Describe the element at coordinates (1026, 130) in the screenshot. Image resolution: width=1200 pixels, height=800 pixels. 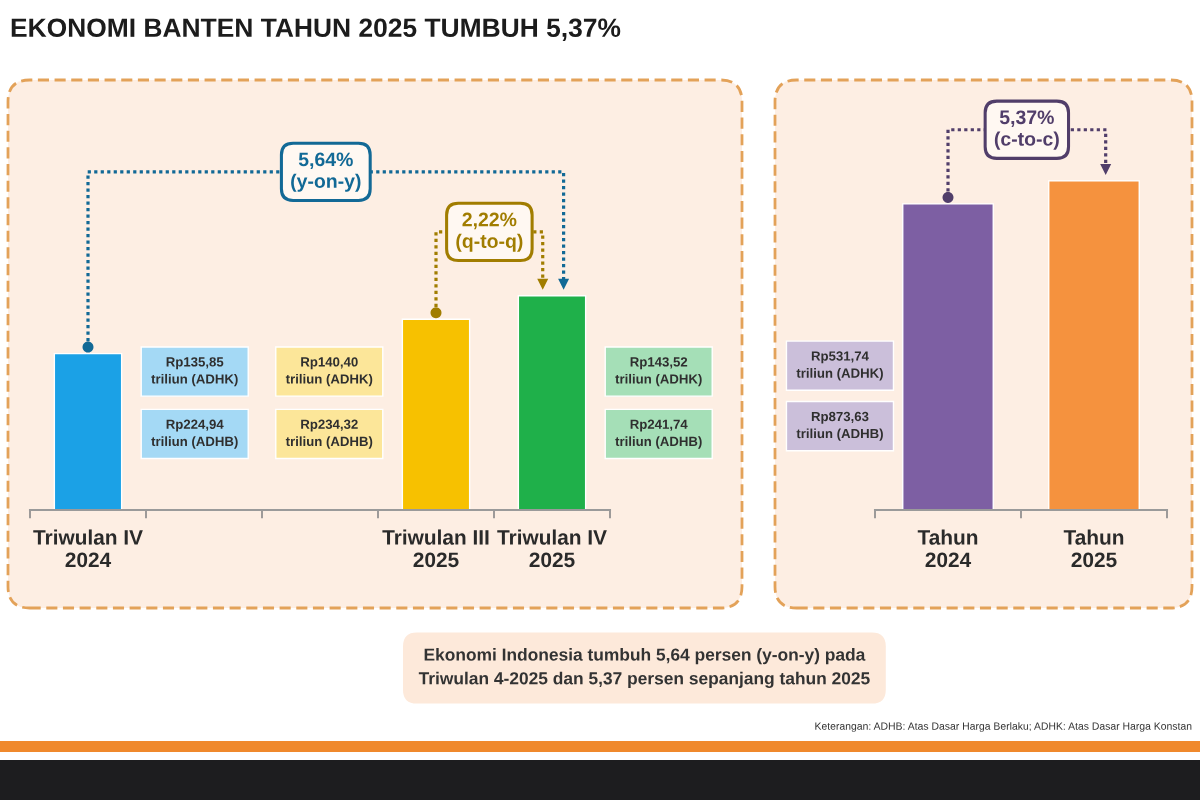
I see `text: 5,37% (c-to-c)` at that location.